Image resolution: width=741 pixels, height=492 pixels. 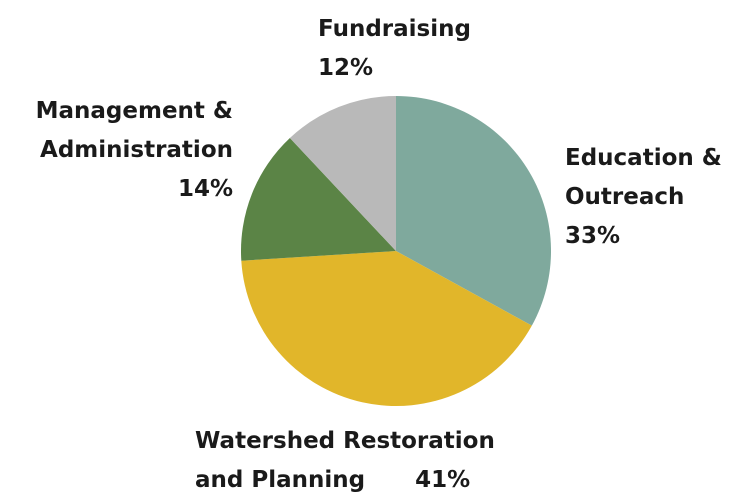 I want to click on value-label: 12%, so click(x=346, y=68).